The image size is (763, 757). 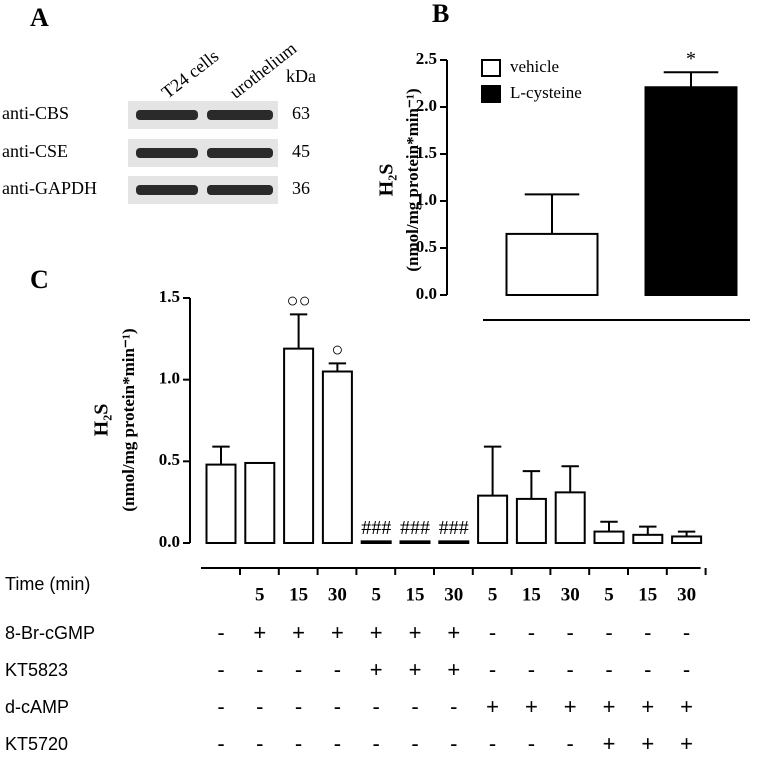 What do you see at coordinates (301, 151) in the screenshot?
I see `blot-kda: 45` at bounding box center [301, 151].